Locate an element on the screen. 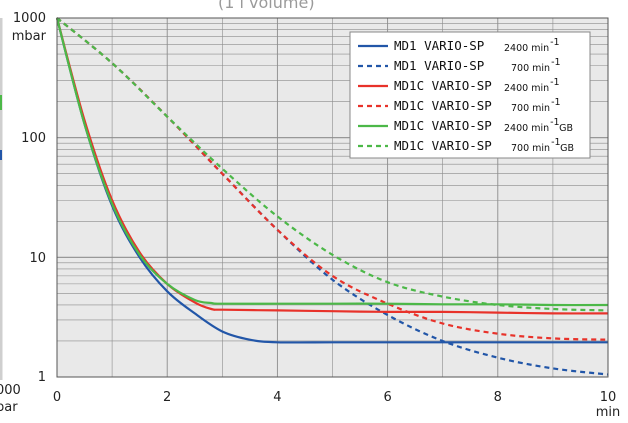  legend-label-1: MD1 VARIO-SP is located at coordinates (439, 45).